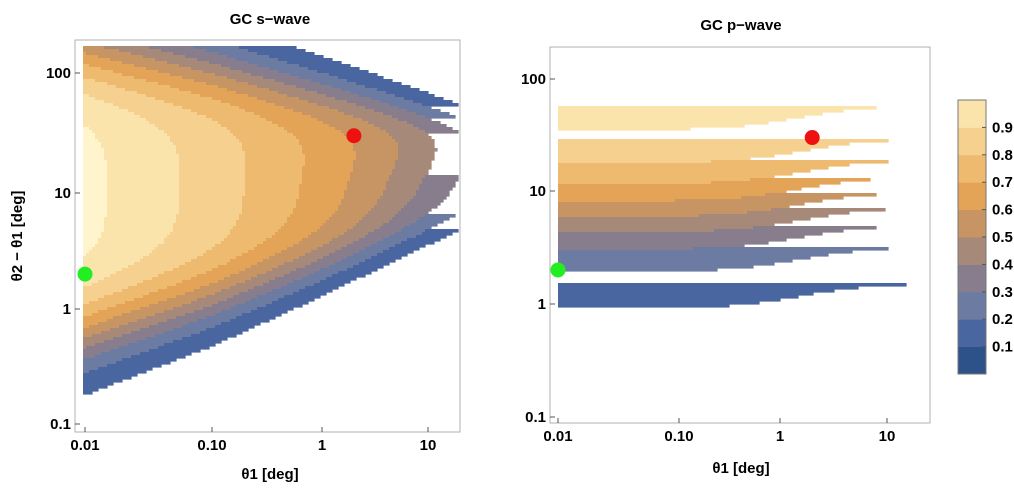  I want to click on colorbar-band, so click(972, 168).